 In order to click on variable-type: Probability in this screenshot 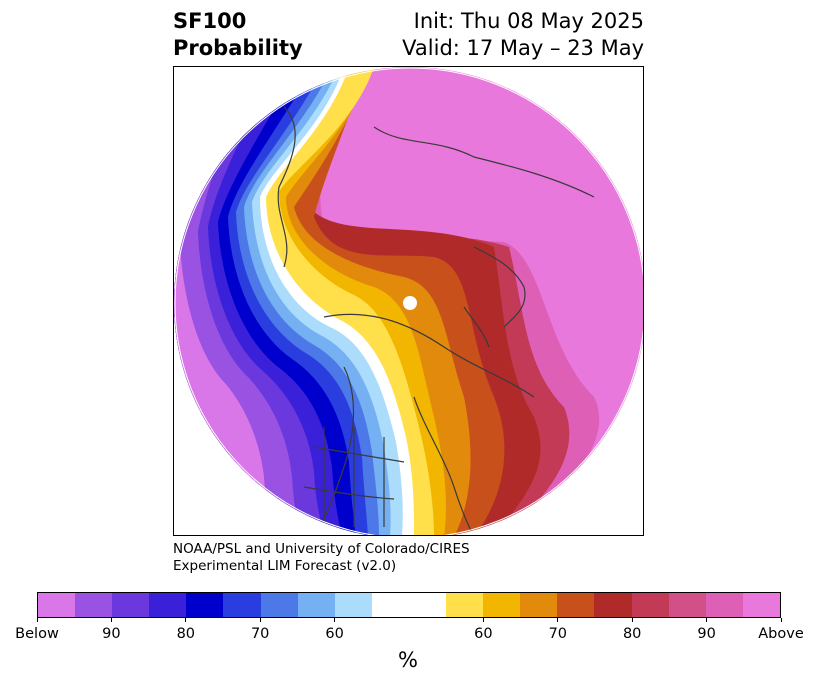, I will do `click(238, 48)`.